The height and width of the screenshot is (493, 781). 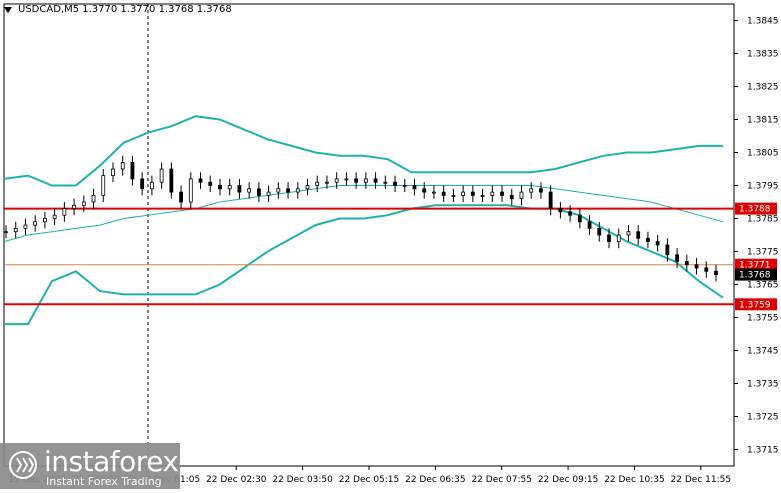 I want to click on logo-mark-icon, so click(x=23, y=465).